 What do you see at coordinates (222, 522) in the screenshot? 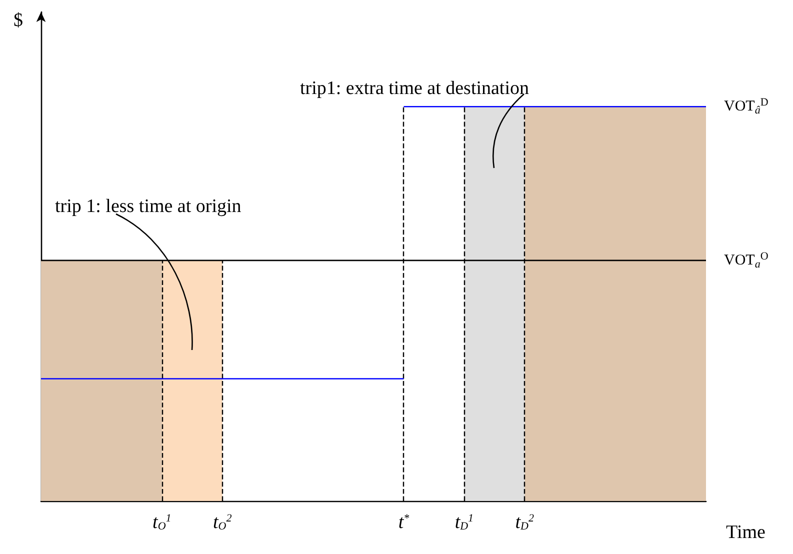
I see `x-tick-label: tO2` at bounding box center [222, 522].